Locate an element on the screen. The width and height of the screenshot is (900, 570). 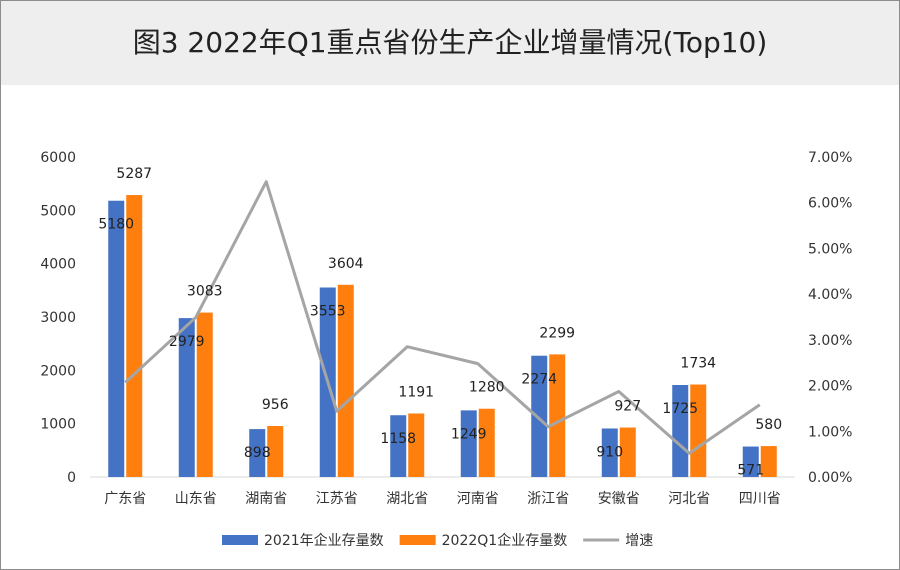
right-axis-tick-label: 1.00% is located at coordinates (830, 432).